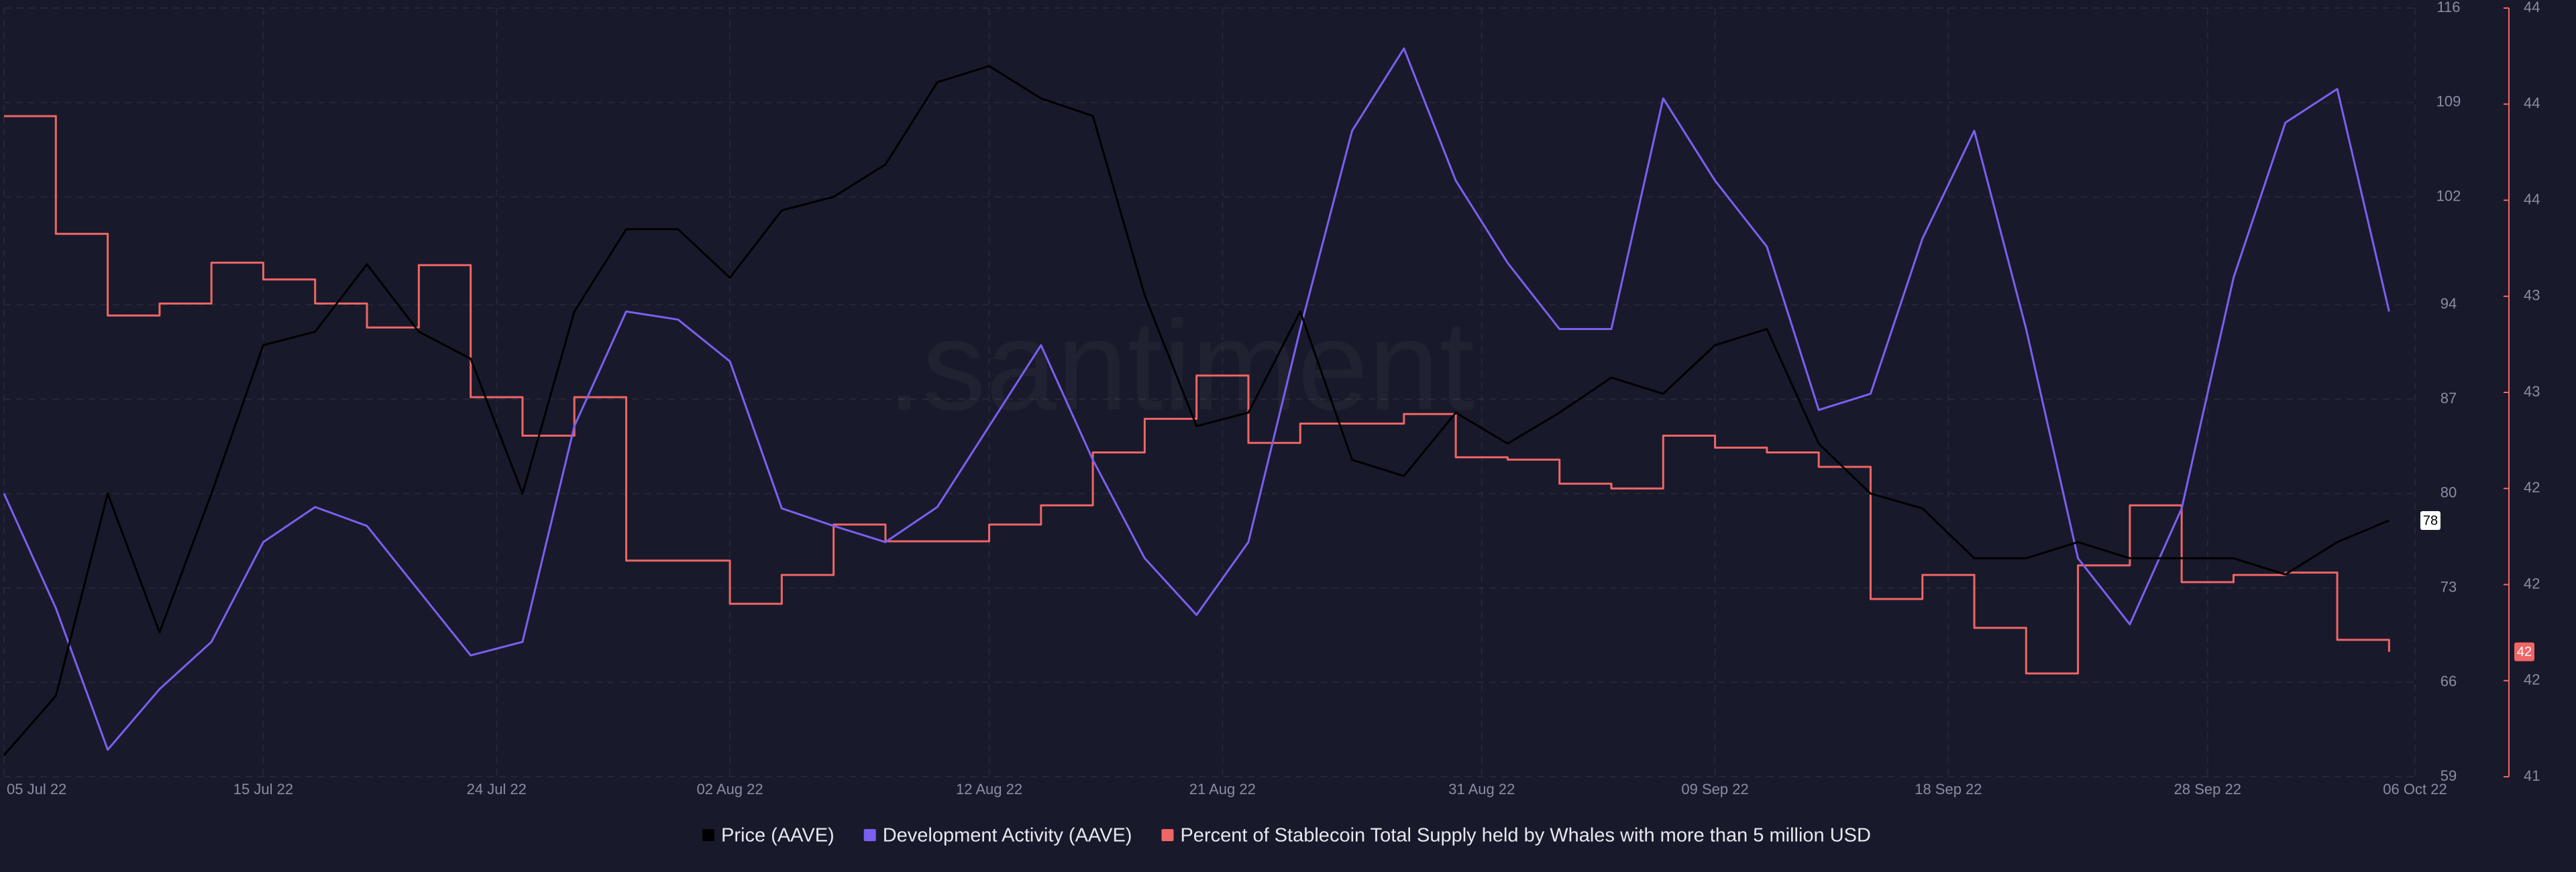  What do you see at coordinates (1481, 790) in the screenshot?
I see `x-tick-label: 31 Aug 22` at bounding box center [1481, 790].